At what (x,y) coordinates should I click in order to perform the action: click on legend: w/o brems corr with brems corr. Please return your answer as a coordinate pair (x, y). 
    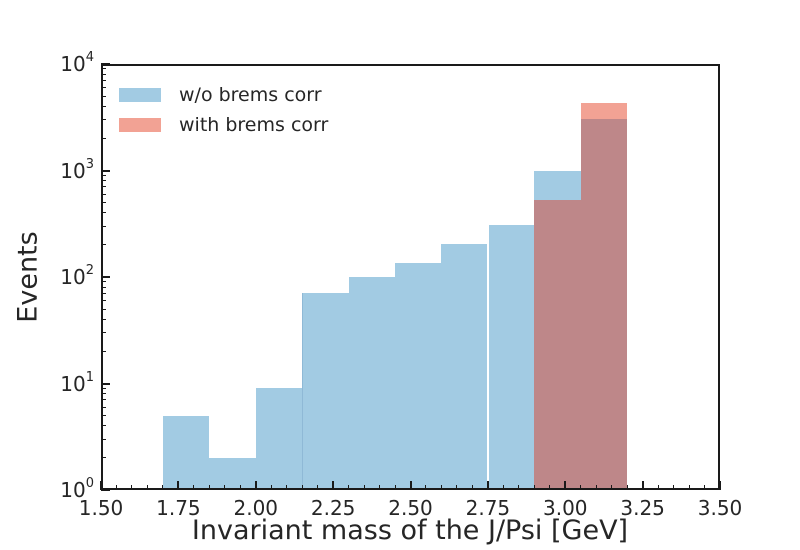
    Looking at the image, I should click on (223, 110).